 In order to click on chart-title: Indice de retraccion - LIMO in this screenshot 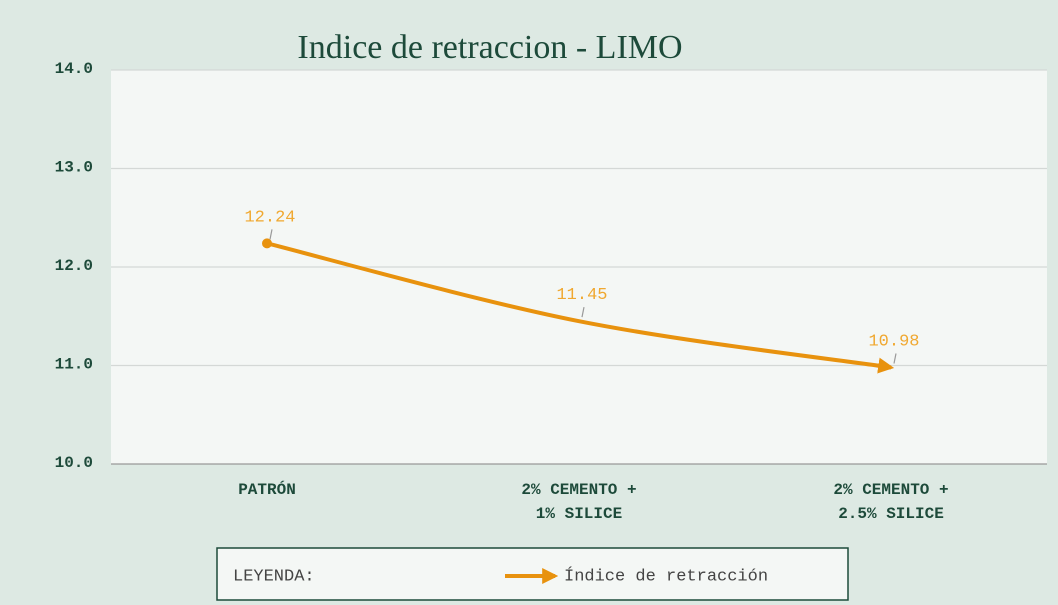, I will do `click(489, 47)`.